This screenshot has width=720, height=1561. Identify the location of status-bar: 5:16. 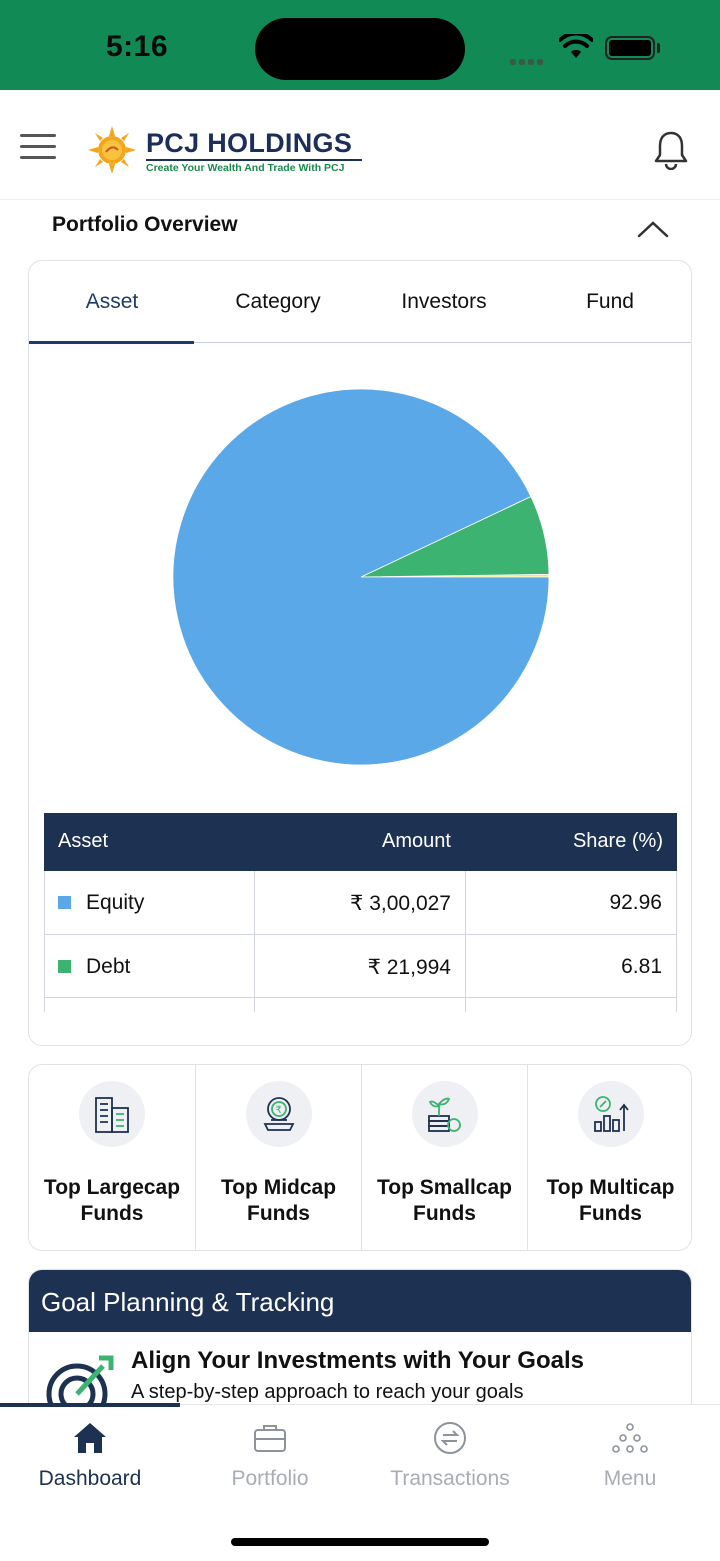
(360, 45).